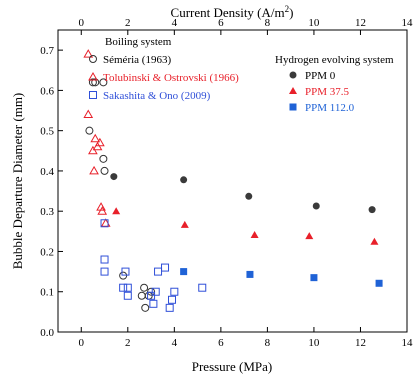 The width and height of the screenshot is (414, 382). I want to click on legend-triangle-filled-marker, so click(293, 90).